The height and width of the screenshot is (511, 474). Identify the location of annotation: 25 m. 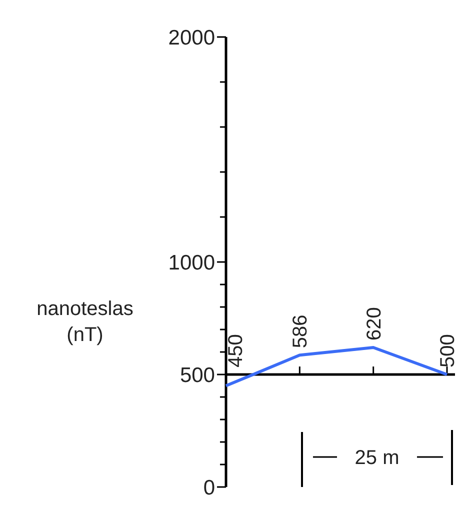
(377, 458).